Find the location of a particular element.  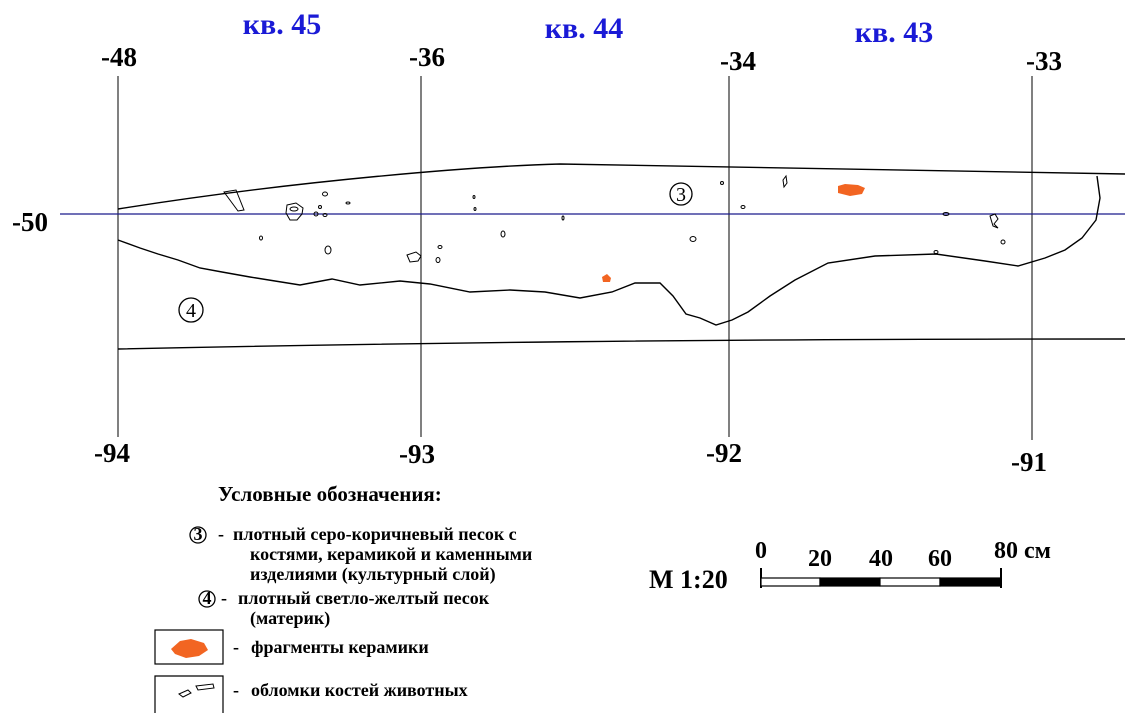

profile-top-surface is located at coordinates (621, 186).